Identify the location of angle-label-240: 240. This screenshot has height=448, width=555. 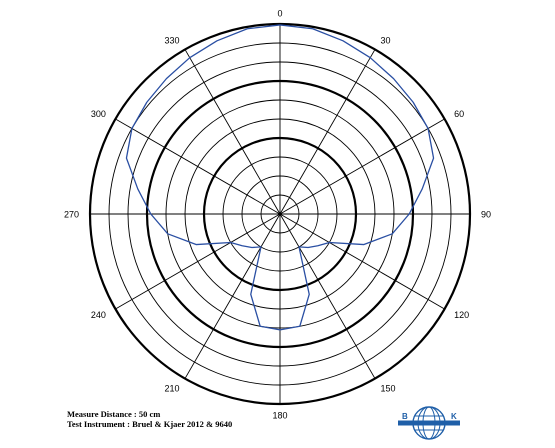
(98, 315).